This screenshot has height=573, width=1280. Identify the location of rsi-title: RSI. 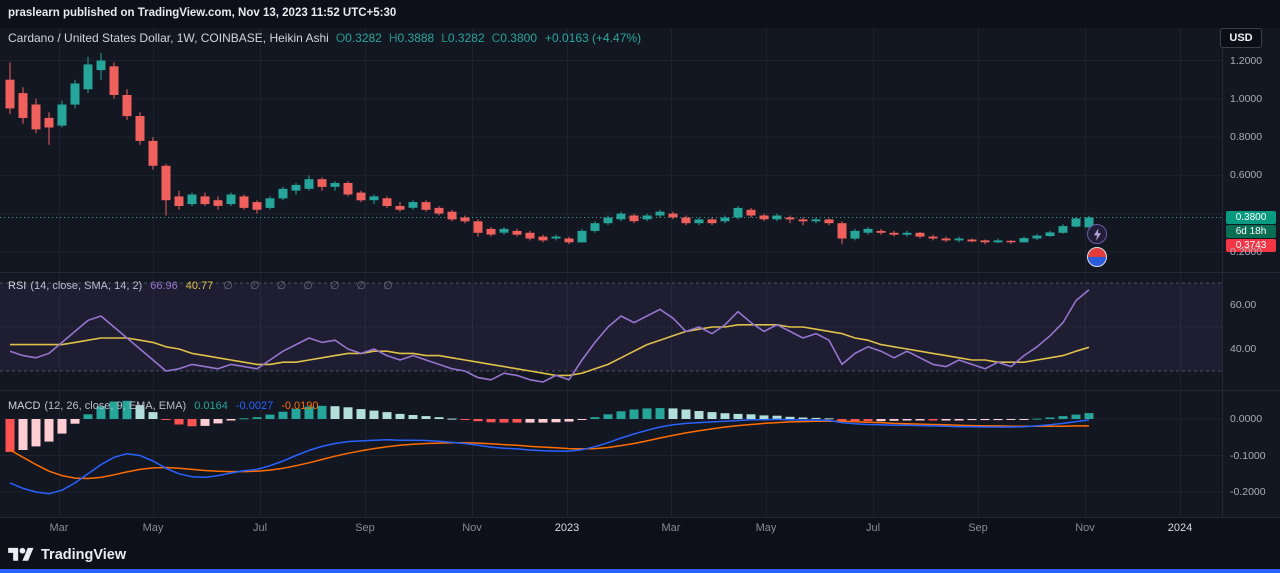
(17, 286).